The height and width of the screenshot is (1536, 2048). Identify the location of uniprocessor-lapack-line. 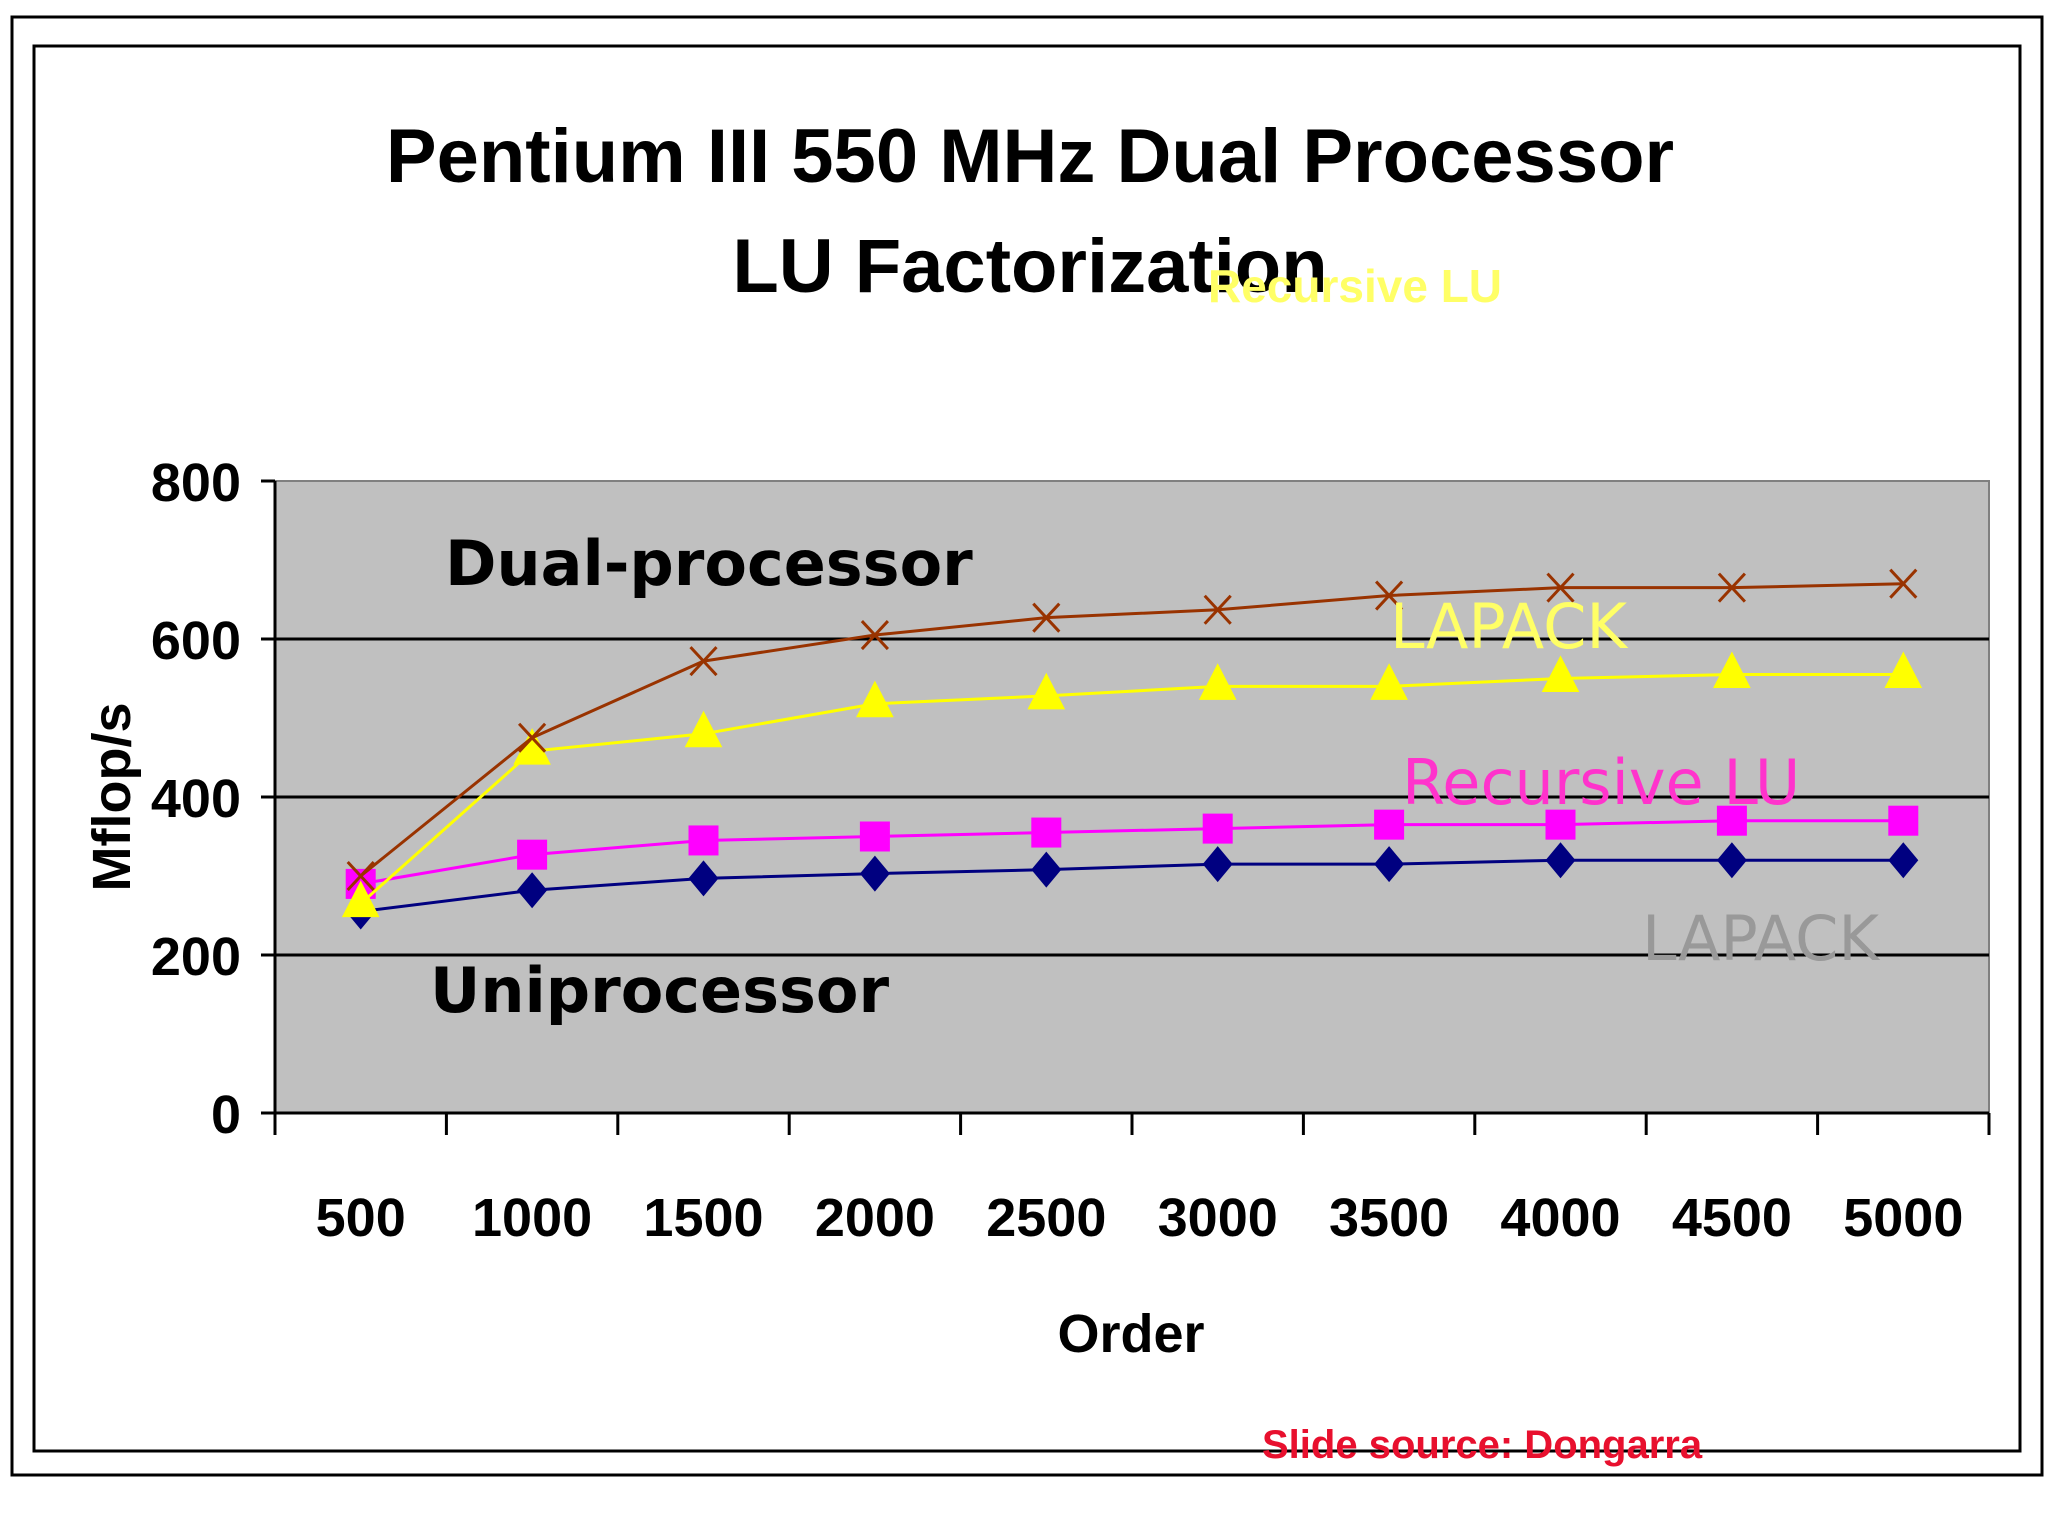
(1132, 886).